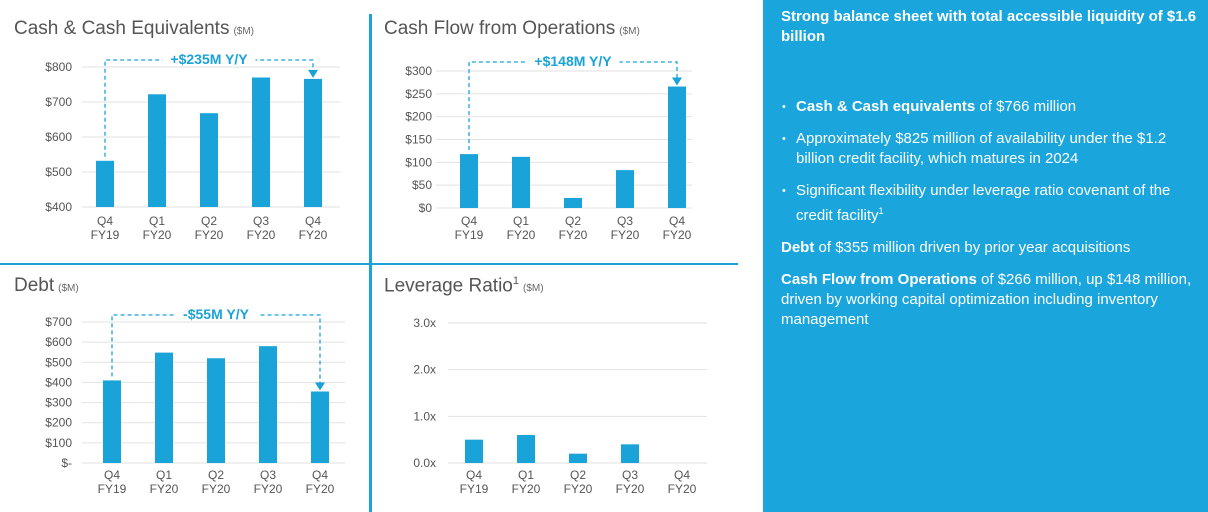  I want to click on paragraph-bold: Debt, so click(798, 247).